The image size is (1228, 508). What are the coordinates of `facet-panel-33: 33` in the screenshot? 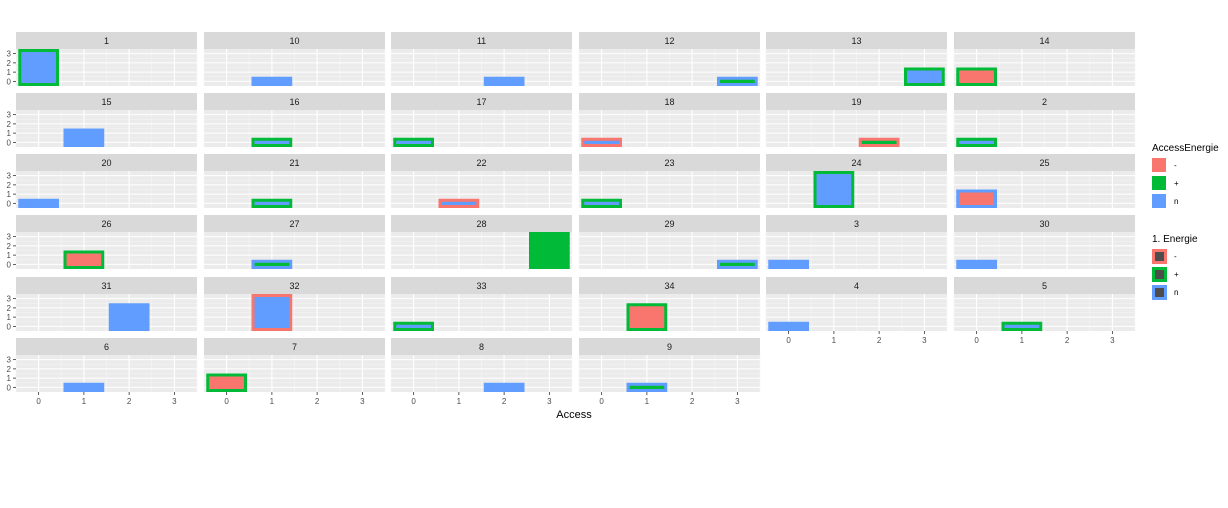 It's located at (481, 304).